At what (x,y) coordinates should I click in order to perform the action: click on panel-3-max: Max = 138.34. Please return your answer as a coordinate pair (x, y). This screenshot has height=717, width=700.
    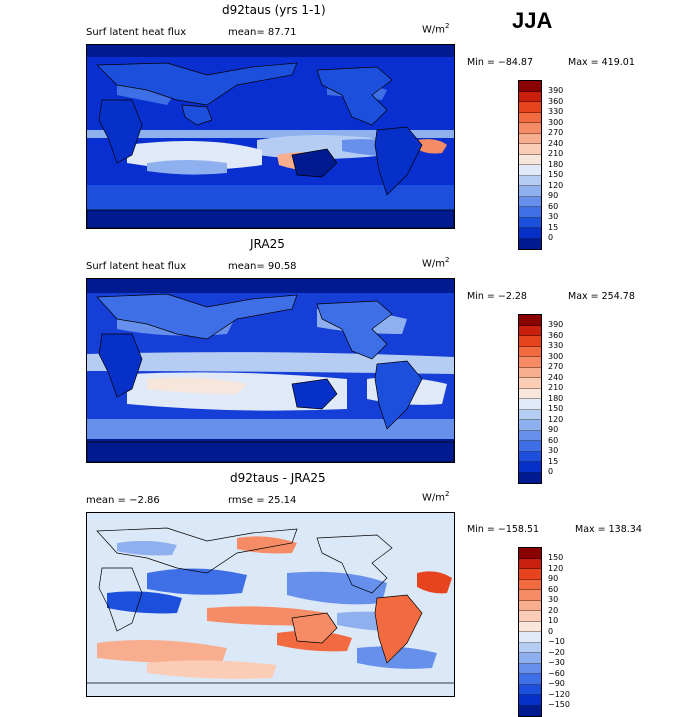
    Looking at the image, I should click on (608, 529).